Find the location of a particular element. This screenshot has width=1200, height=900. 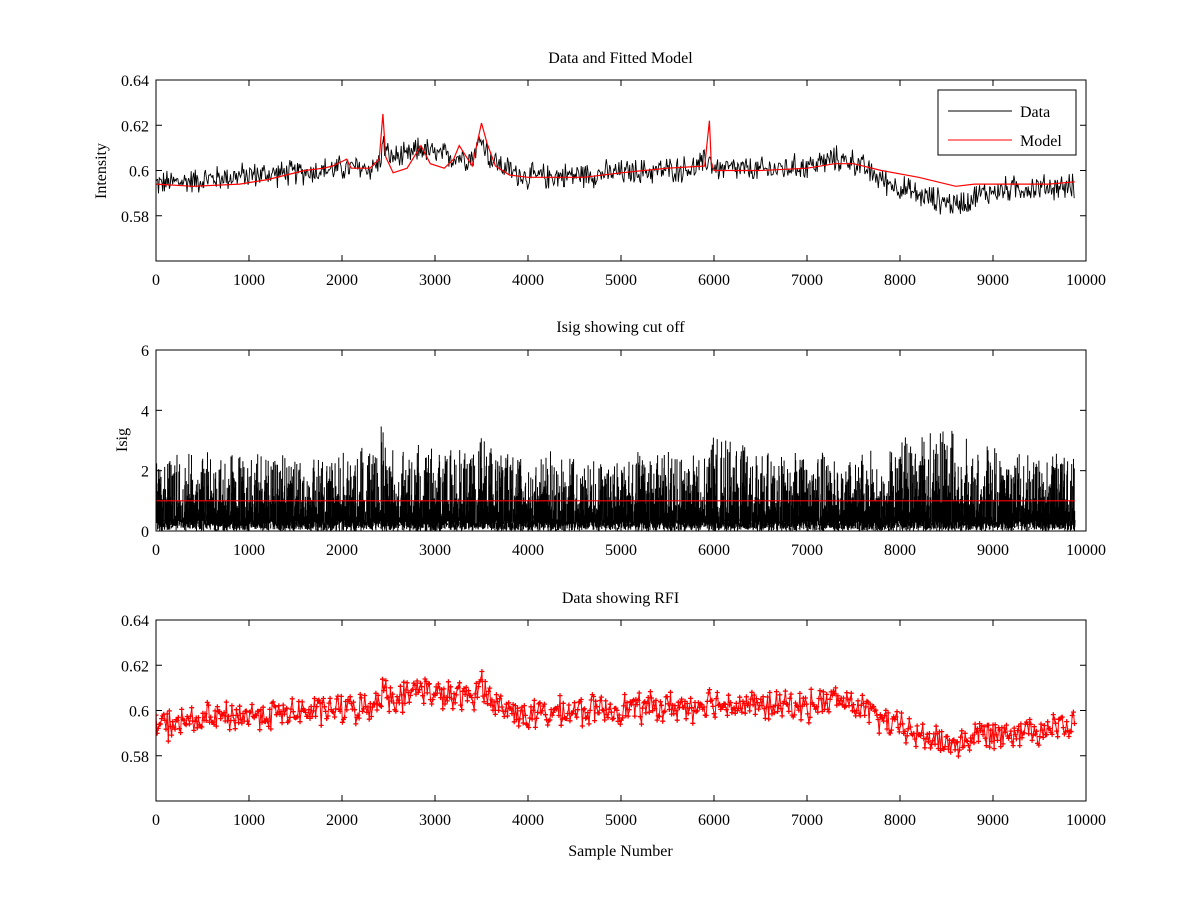

panel-1-legend: Data Model is located at coordinates (1007, 122).